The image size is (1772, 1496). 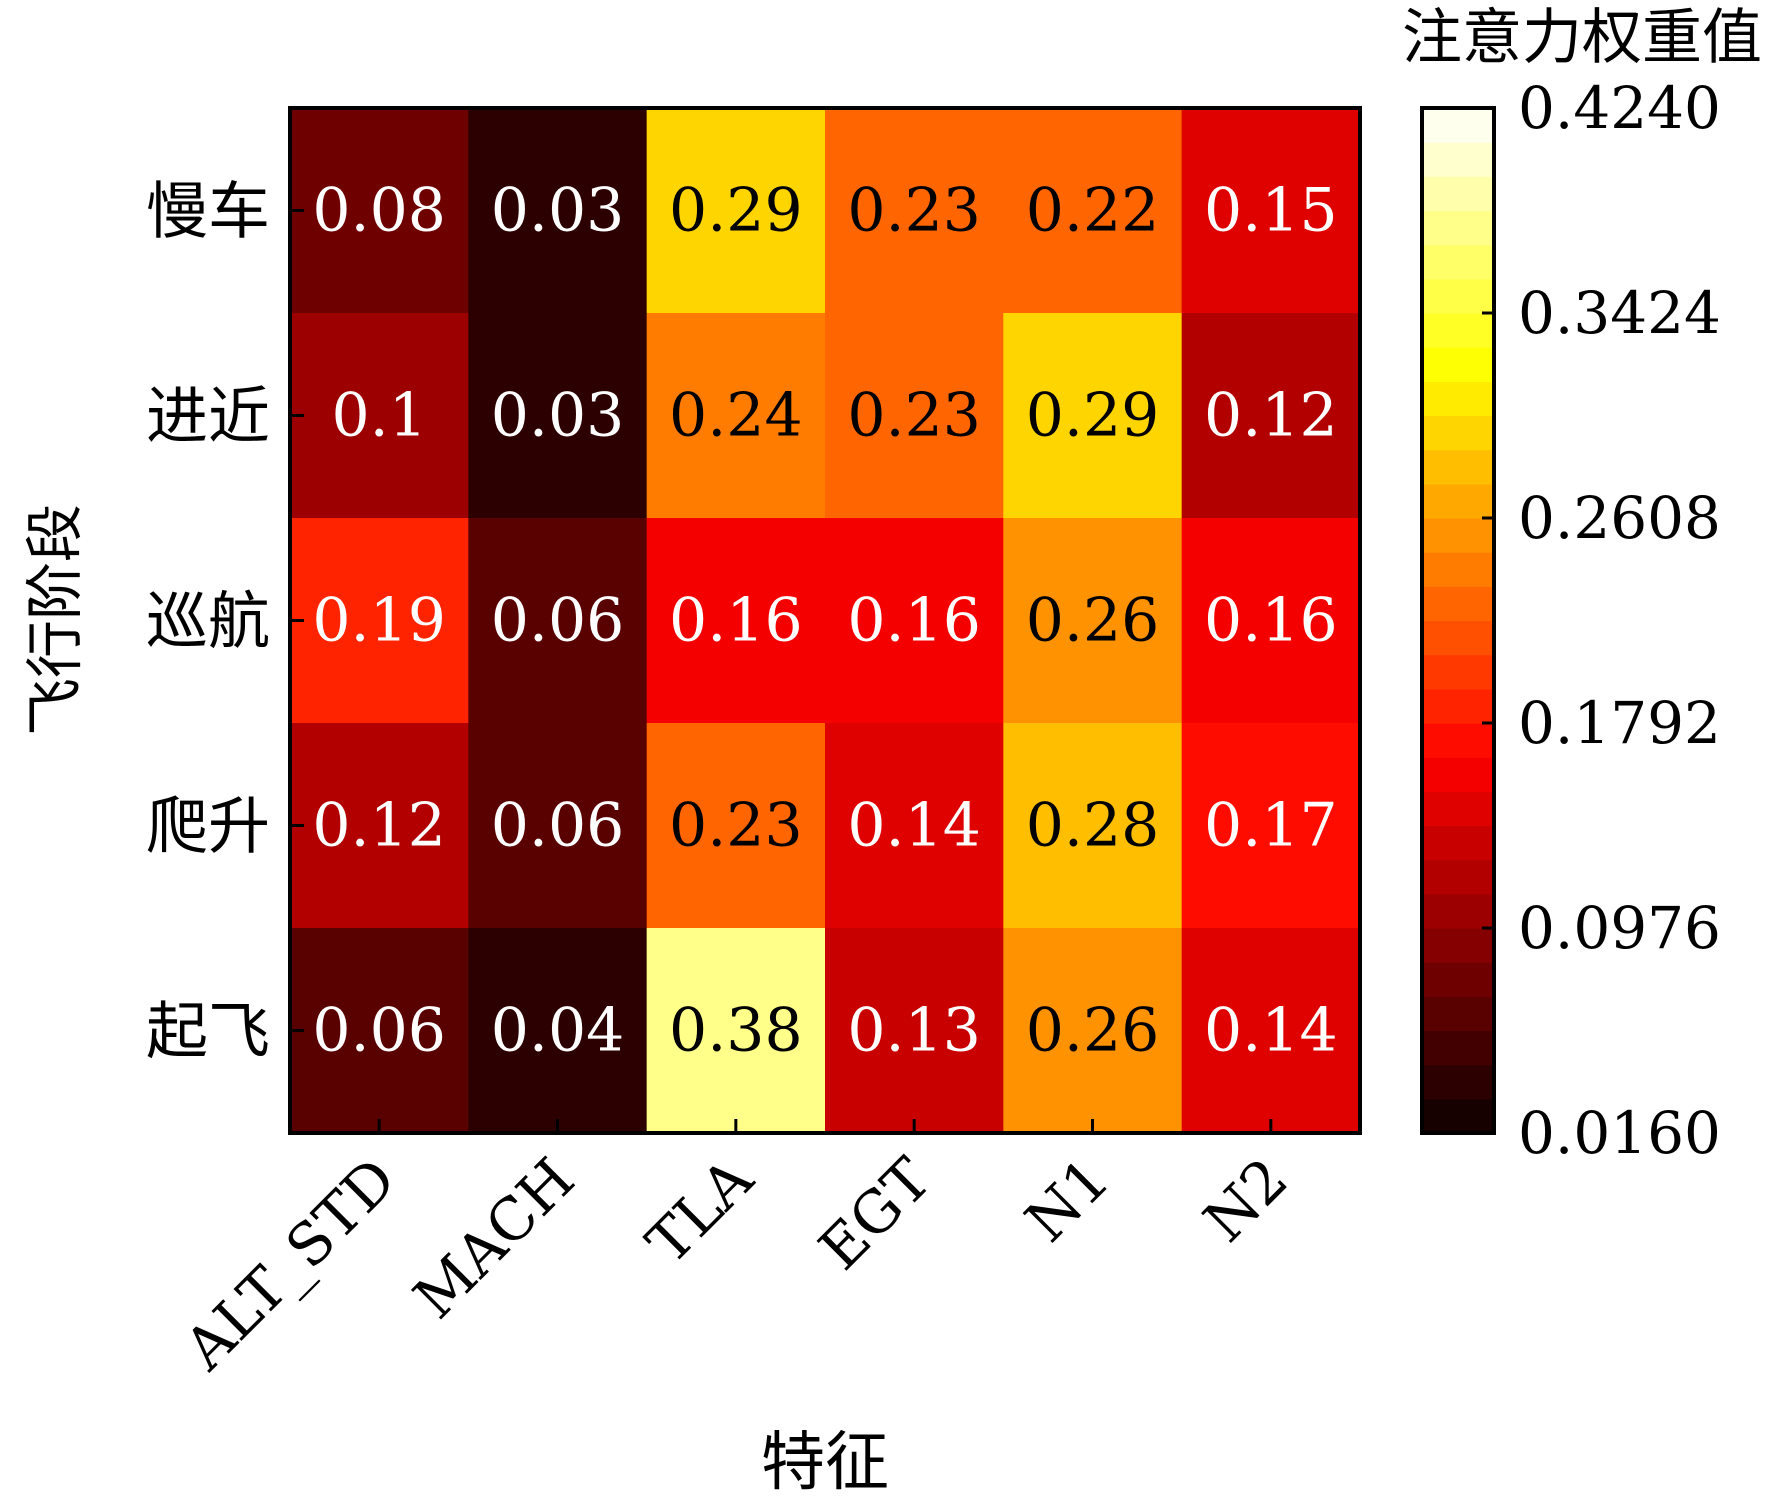 I want to click on cell-value-label: 0.13, so click(x=914, y=1031).